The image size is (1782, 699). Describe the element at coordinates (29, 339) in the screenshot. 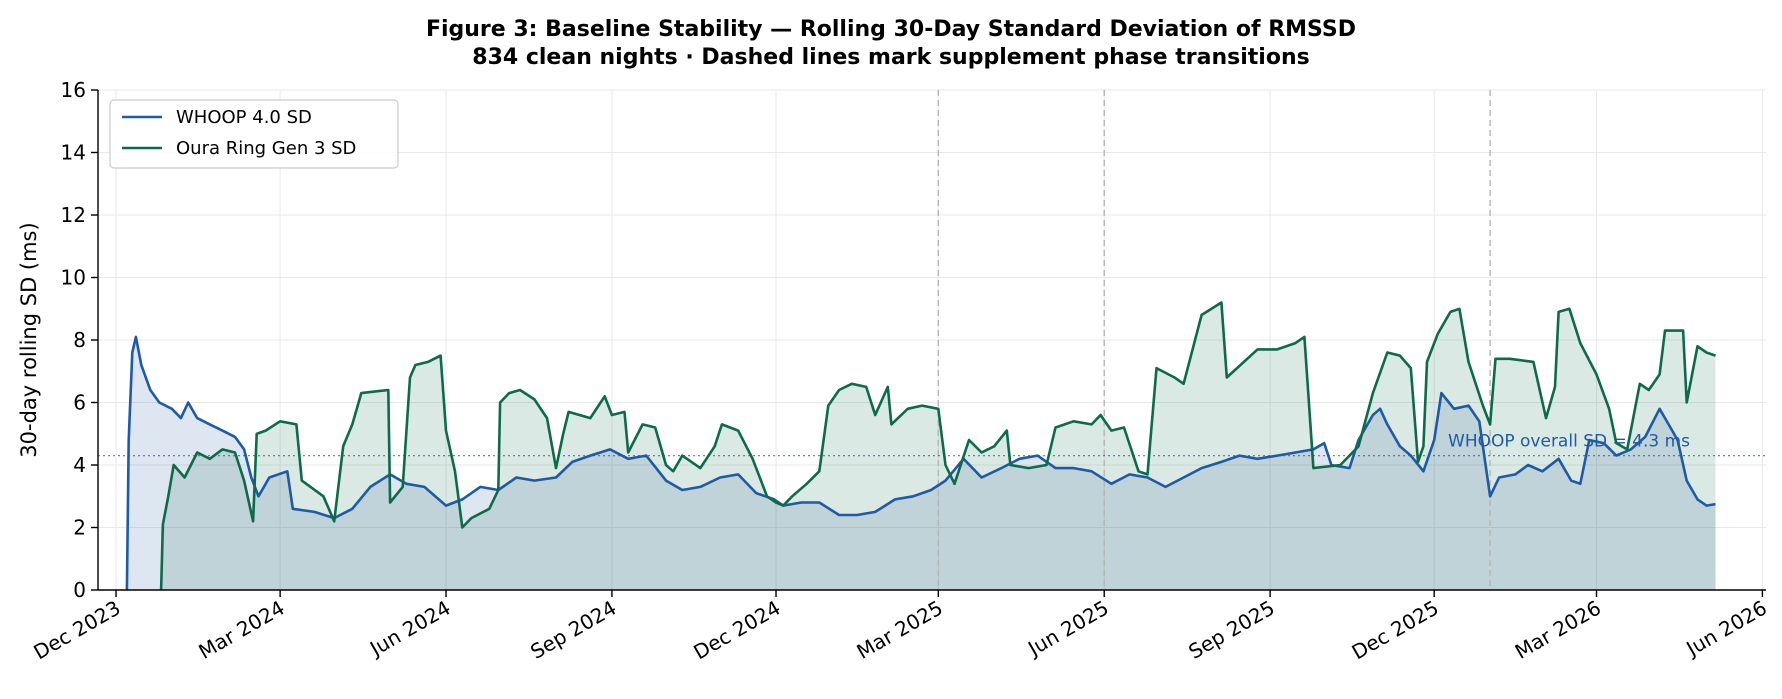

I see `y-axis-label: 30-day rolling SD (ms)` at that location.